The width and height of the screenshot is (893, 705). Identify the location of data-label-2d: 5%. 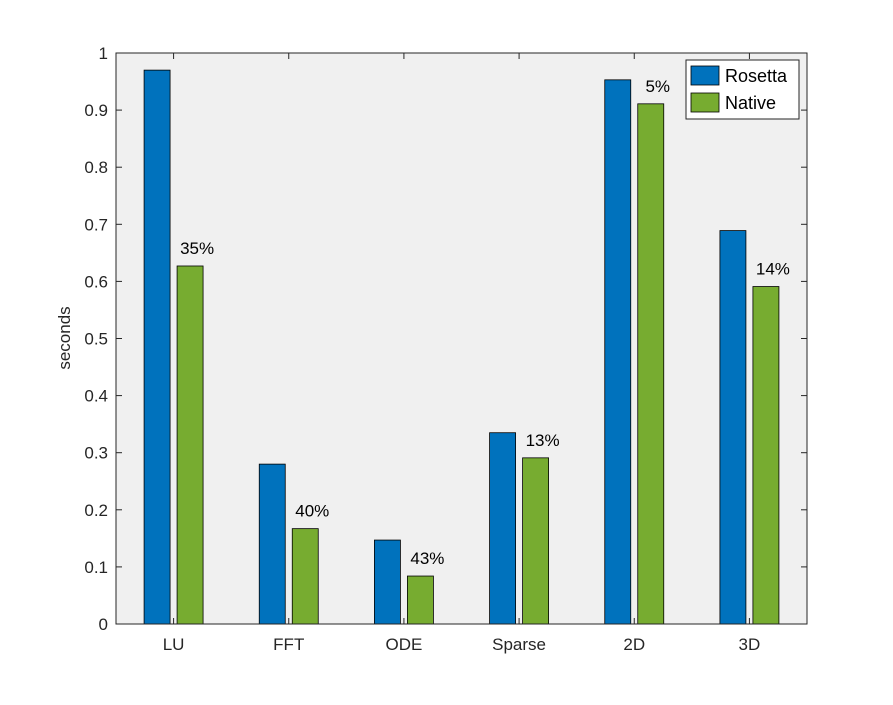
(657, 86).